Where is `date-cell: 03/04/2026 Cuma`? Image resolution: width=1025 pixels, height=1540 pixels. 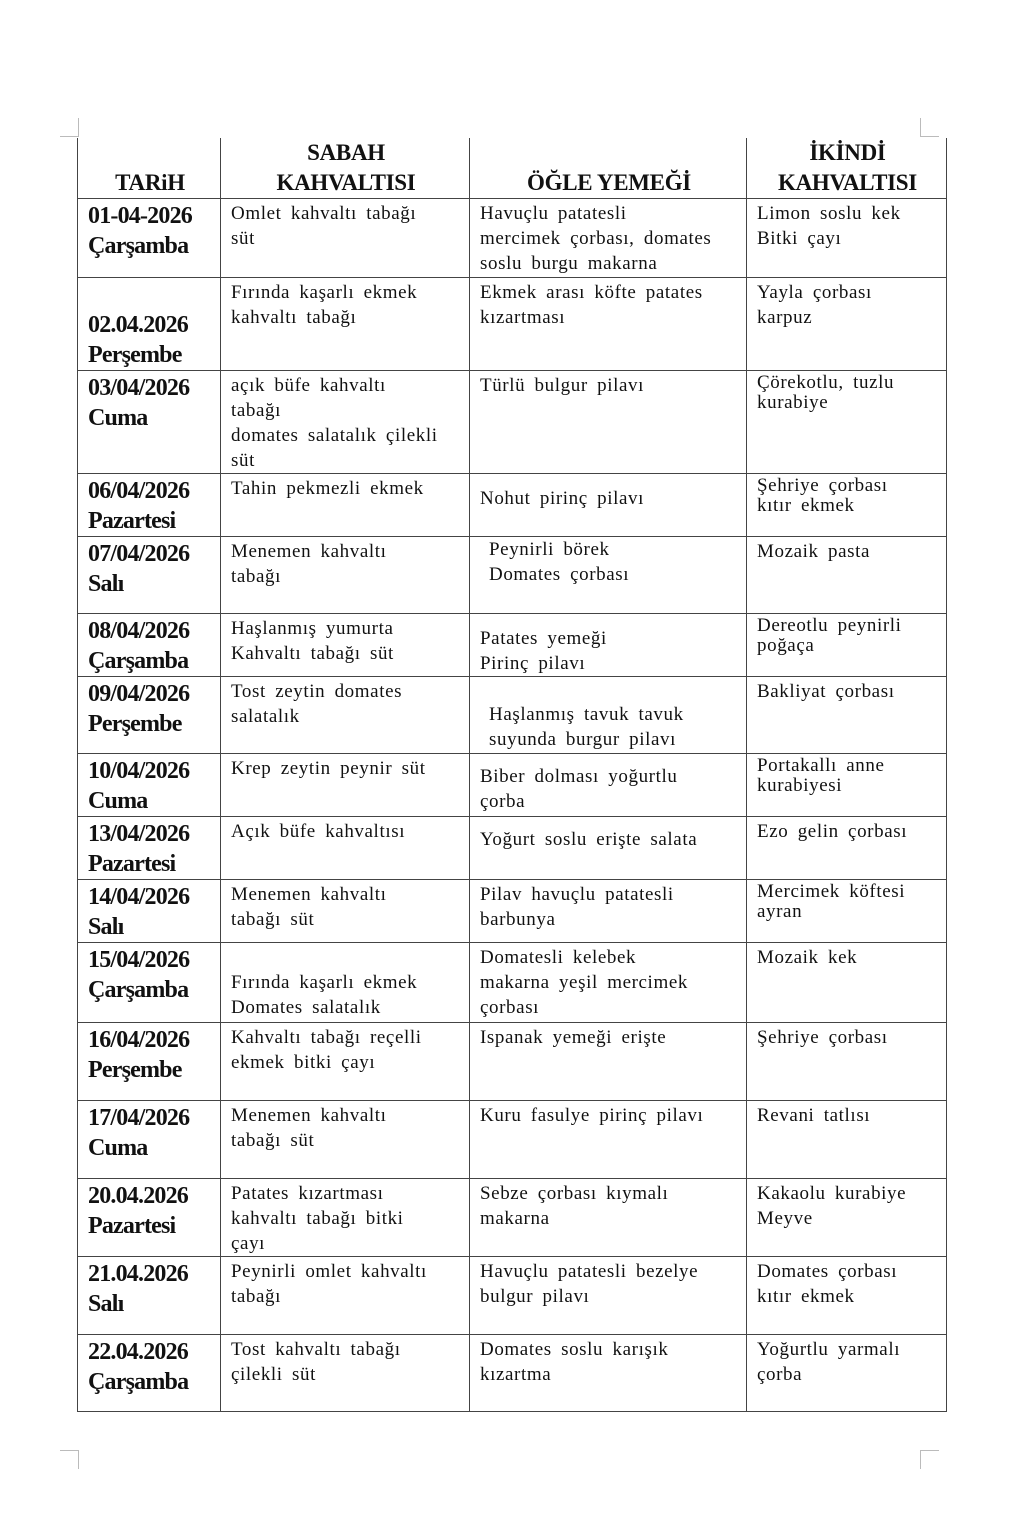
date-cell: 03/04/2026 Cuma is located at coordinates (149, 422).